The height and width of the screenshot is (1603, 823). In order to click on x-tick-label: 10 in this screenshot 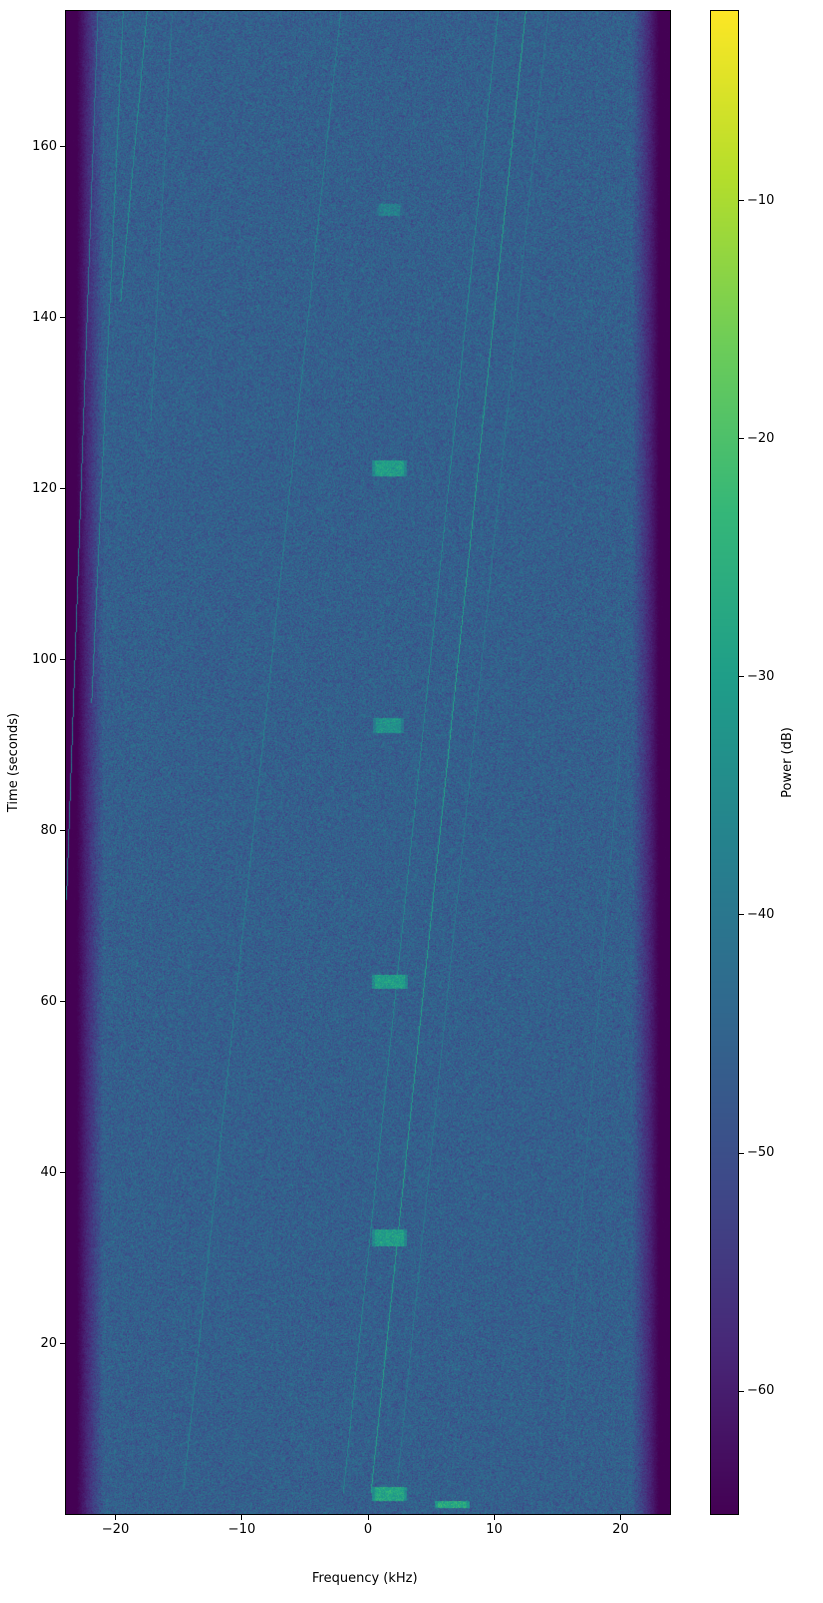, I will do `click(494, 1529)`.